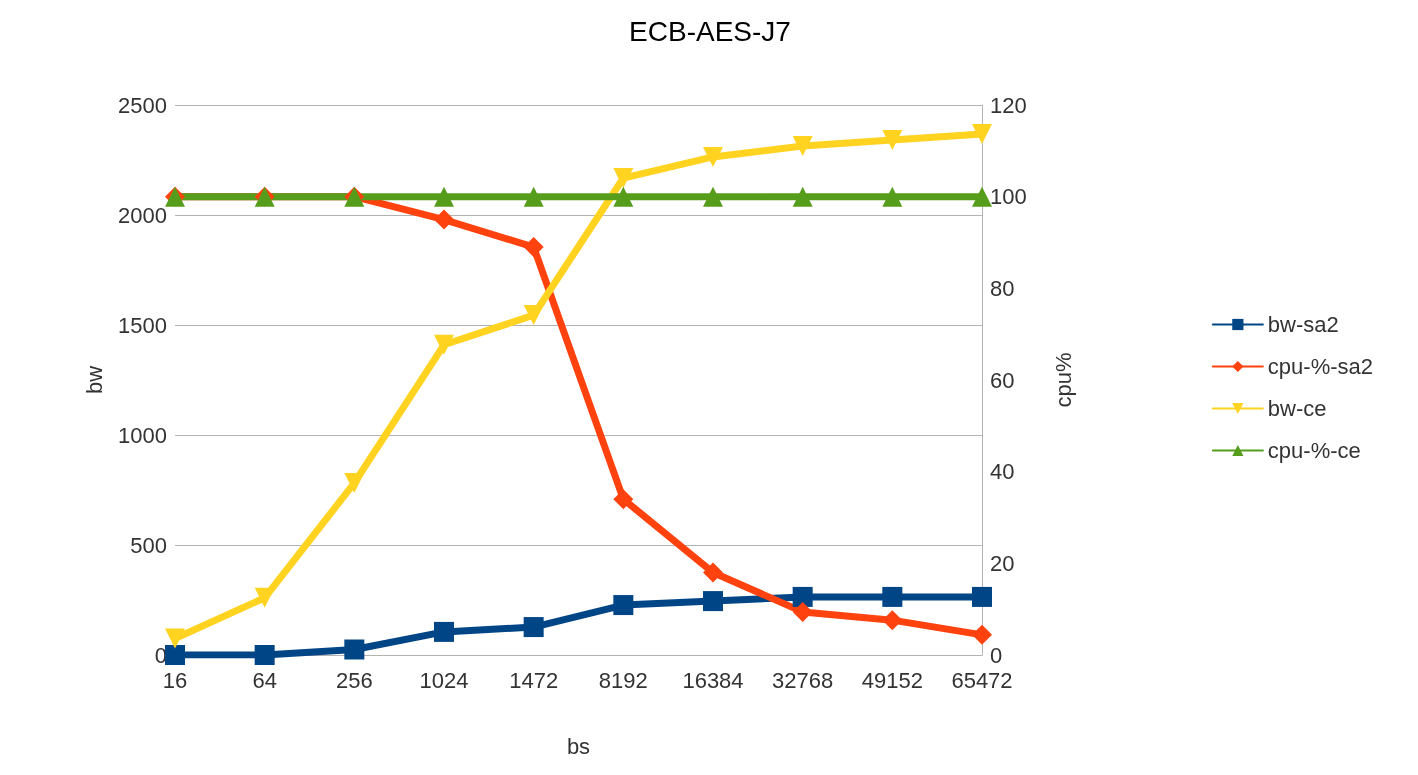 Image resolution: width=1418 pixels, height=775 pixels. Describe the element at coordinates (354, 680) in the screenshot. I see `x-tick-label: 256` at that location.